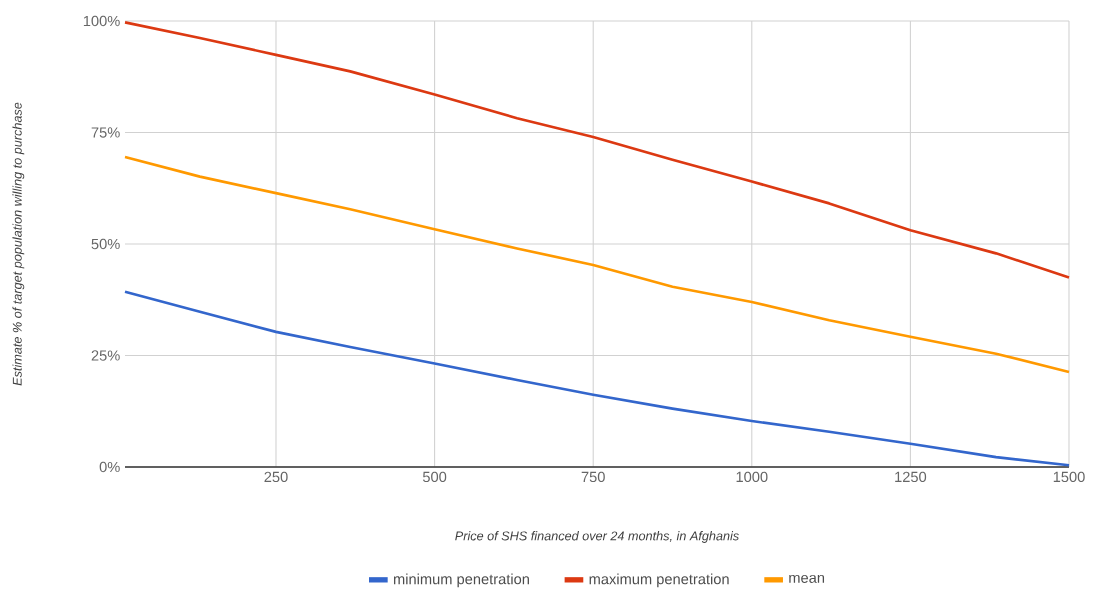 This screenshot has width=1099, height=592. Describe the element at coordinates (18, 244) in the screenshot. I see `y-axis-title: Estimate % of target population willing to purchase` at that location.